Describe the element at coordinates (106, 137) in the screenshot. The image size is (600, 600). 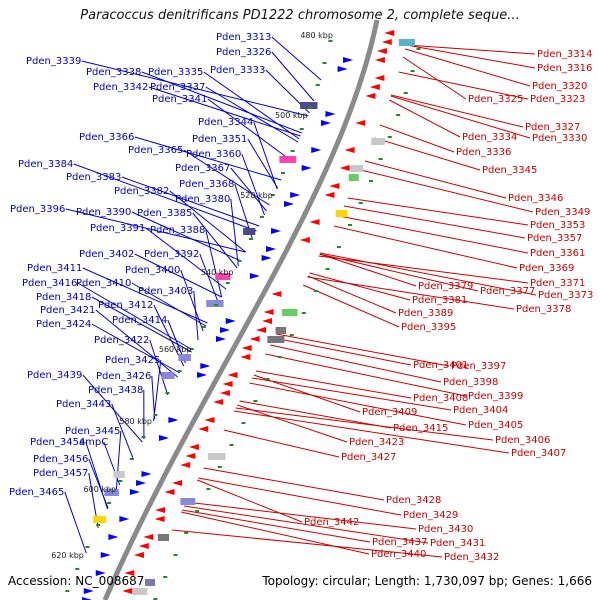
I see `gene-label-left: Pden_3366` at that location.